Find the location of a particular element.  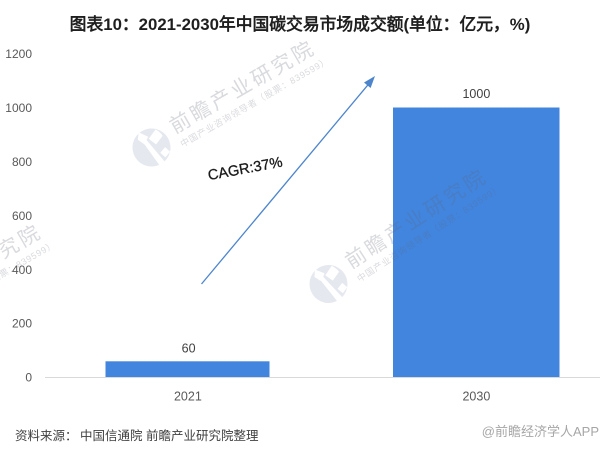

svg-text: 2030 is located at coordinates (476, 396).